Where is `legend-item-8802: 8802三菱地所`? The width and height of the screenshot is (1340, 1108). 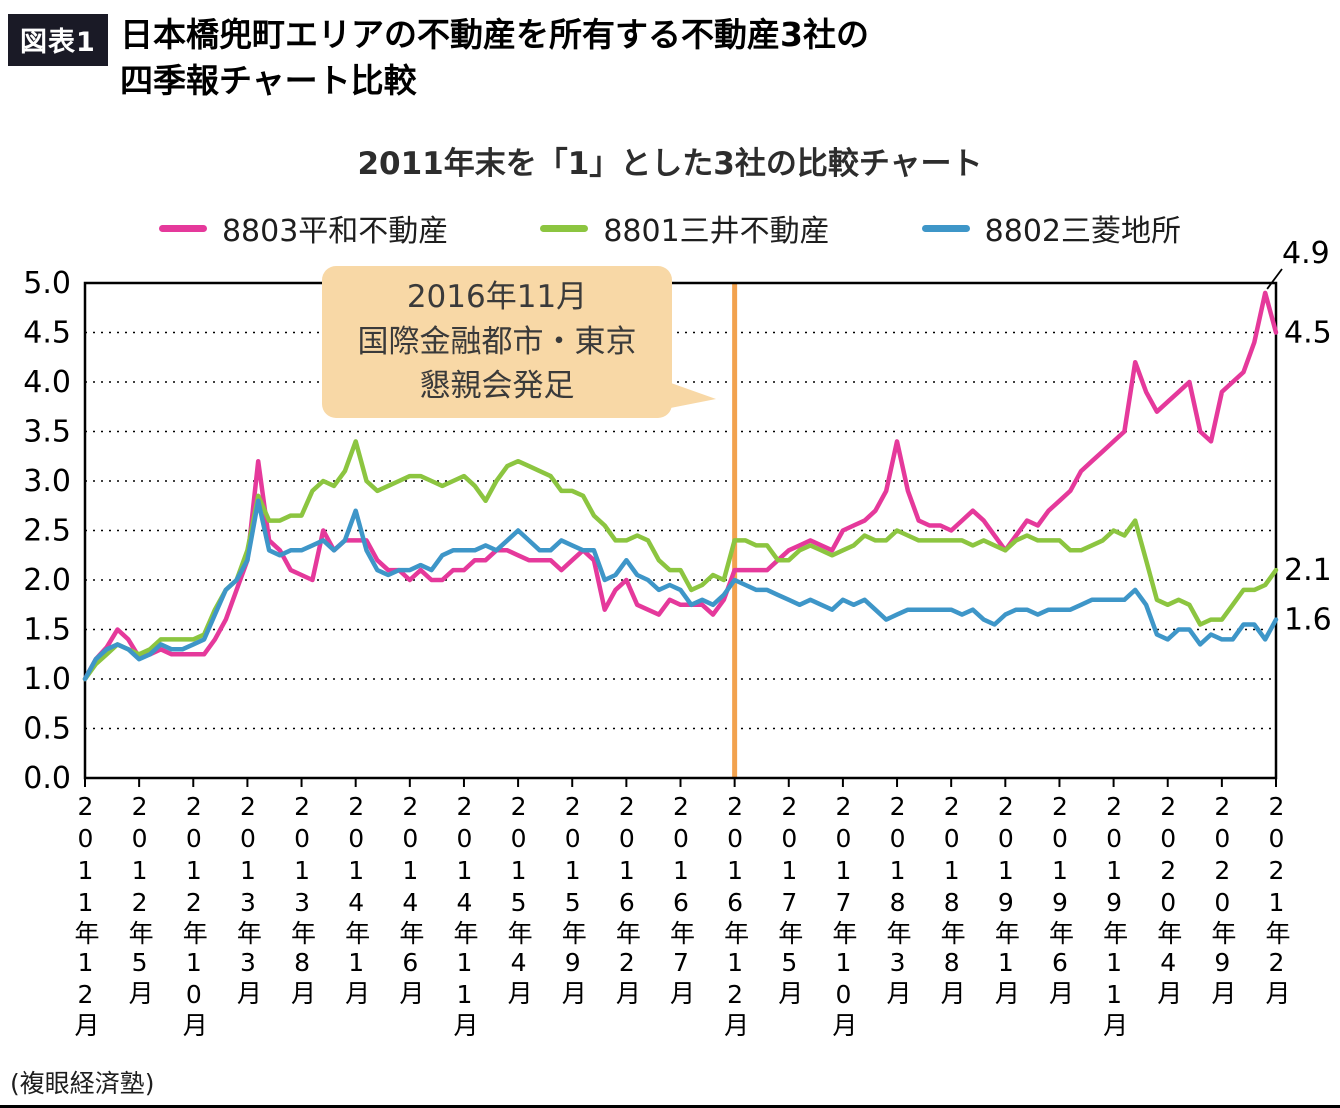
legend-item-8802: 8802三菱地所 is located at coordinates (1051, 228).